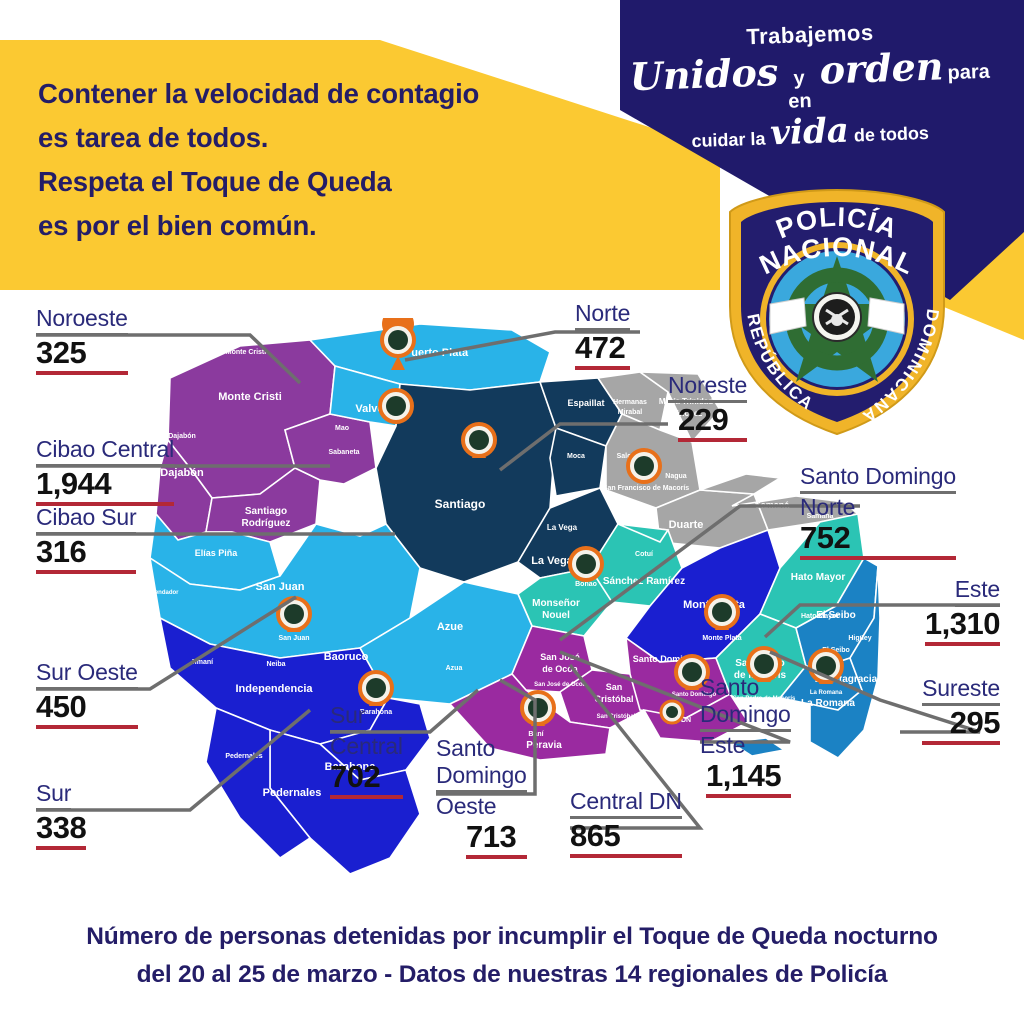 The height and width of the screenshot is (1024, 1024). I want to click on leader-central-dn, so click(636, 746).